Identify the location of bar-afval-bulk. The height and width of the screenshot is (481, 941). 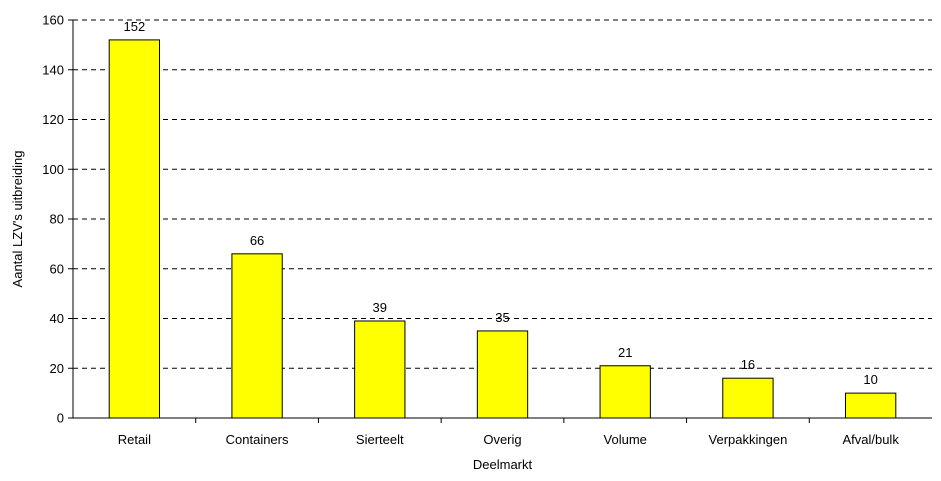
(870, 405).